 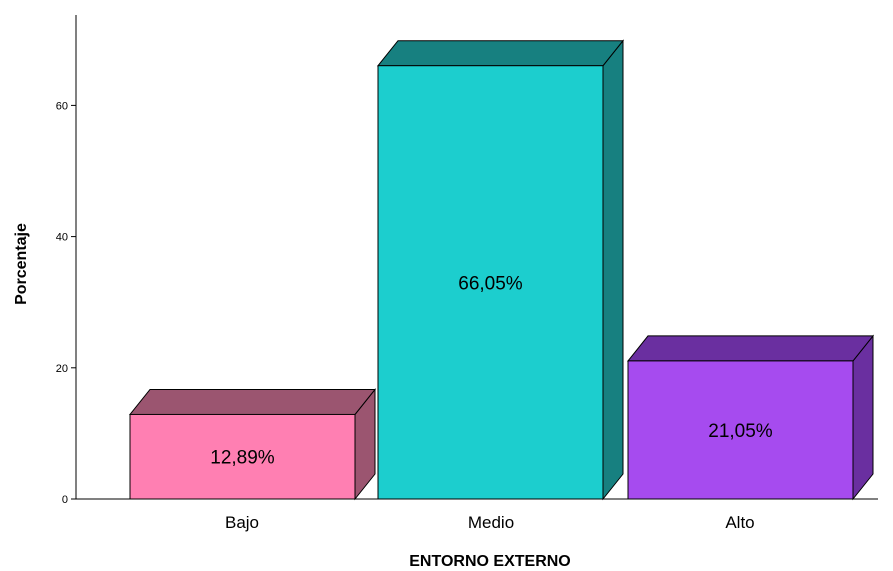 I want to click on y-tick-label: 20, so click(x=62, y=369).